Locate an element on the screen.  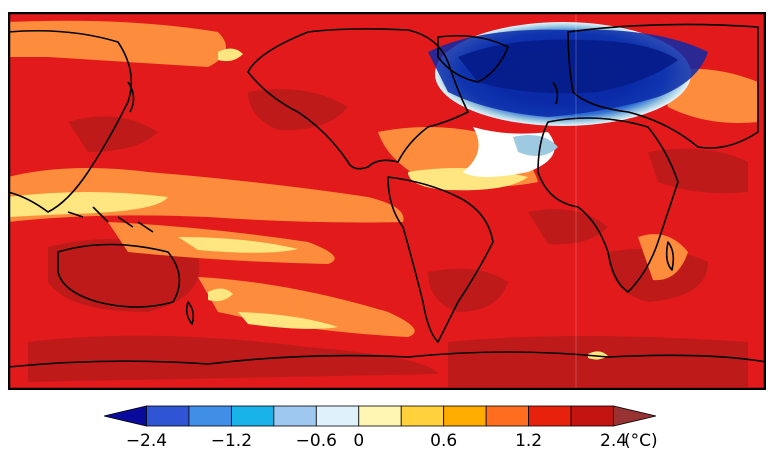
eurasia-coast is located at coordinates (663, 86).